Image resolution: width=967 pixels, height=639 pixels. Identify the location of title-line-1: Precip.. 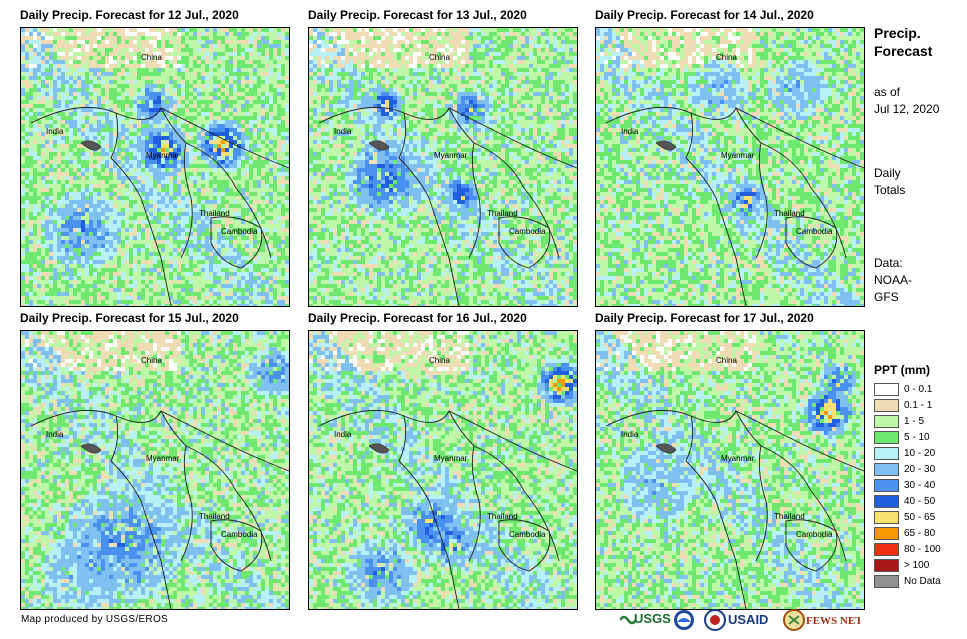
(903, 33).